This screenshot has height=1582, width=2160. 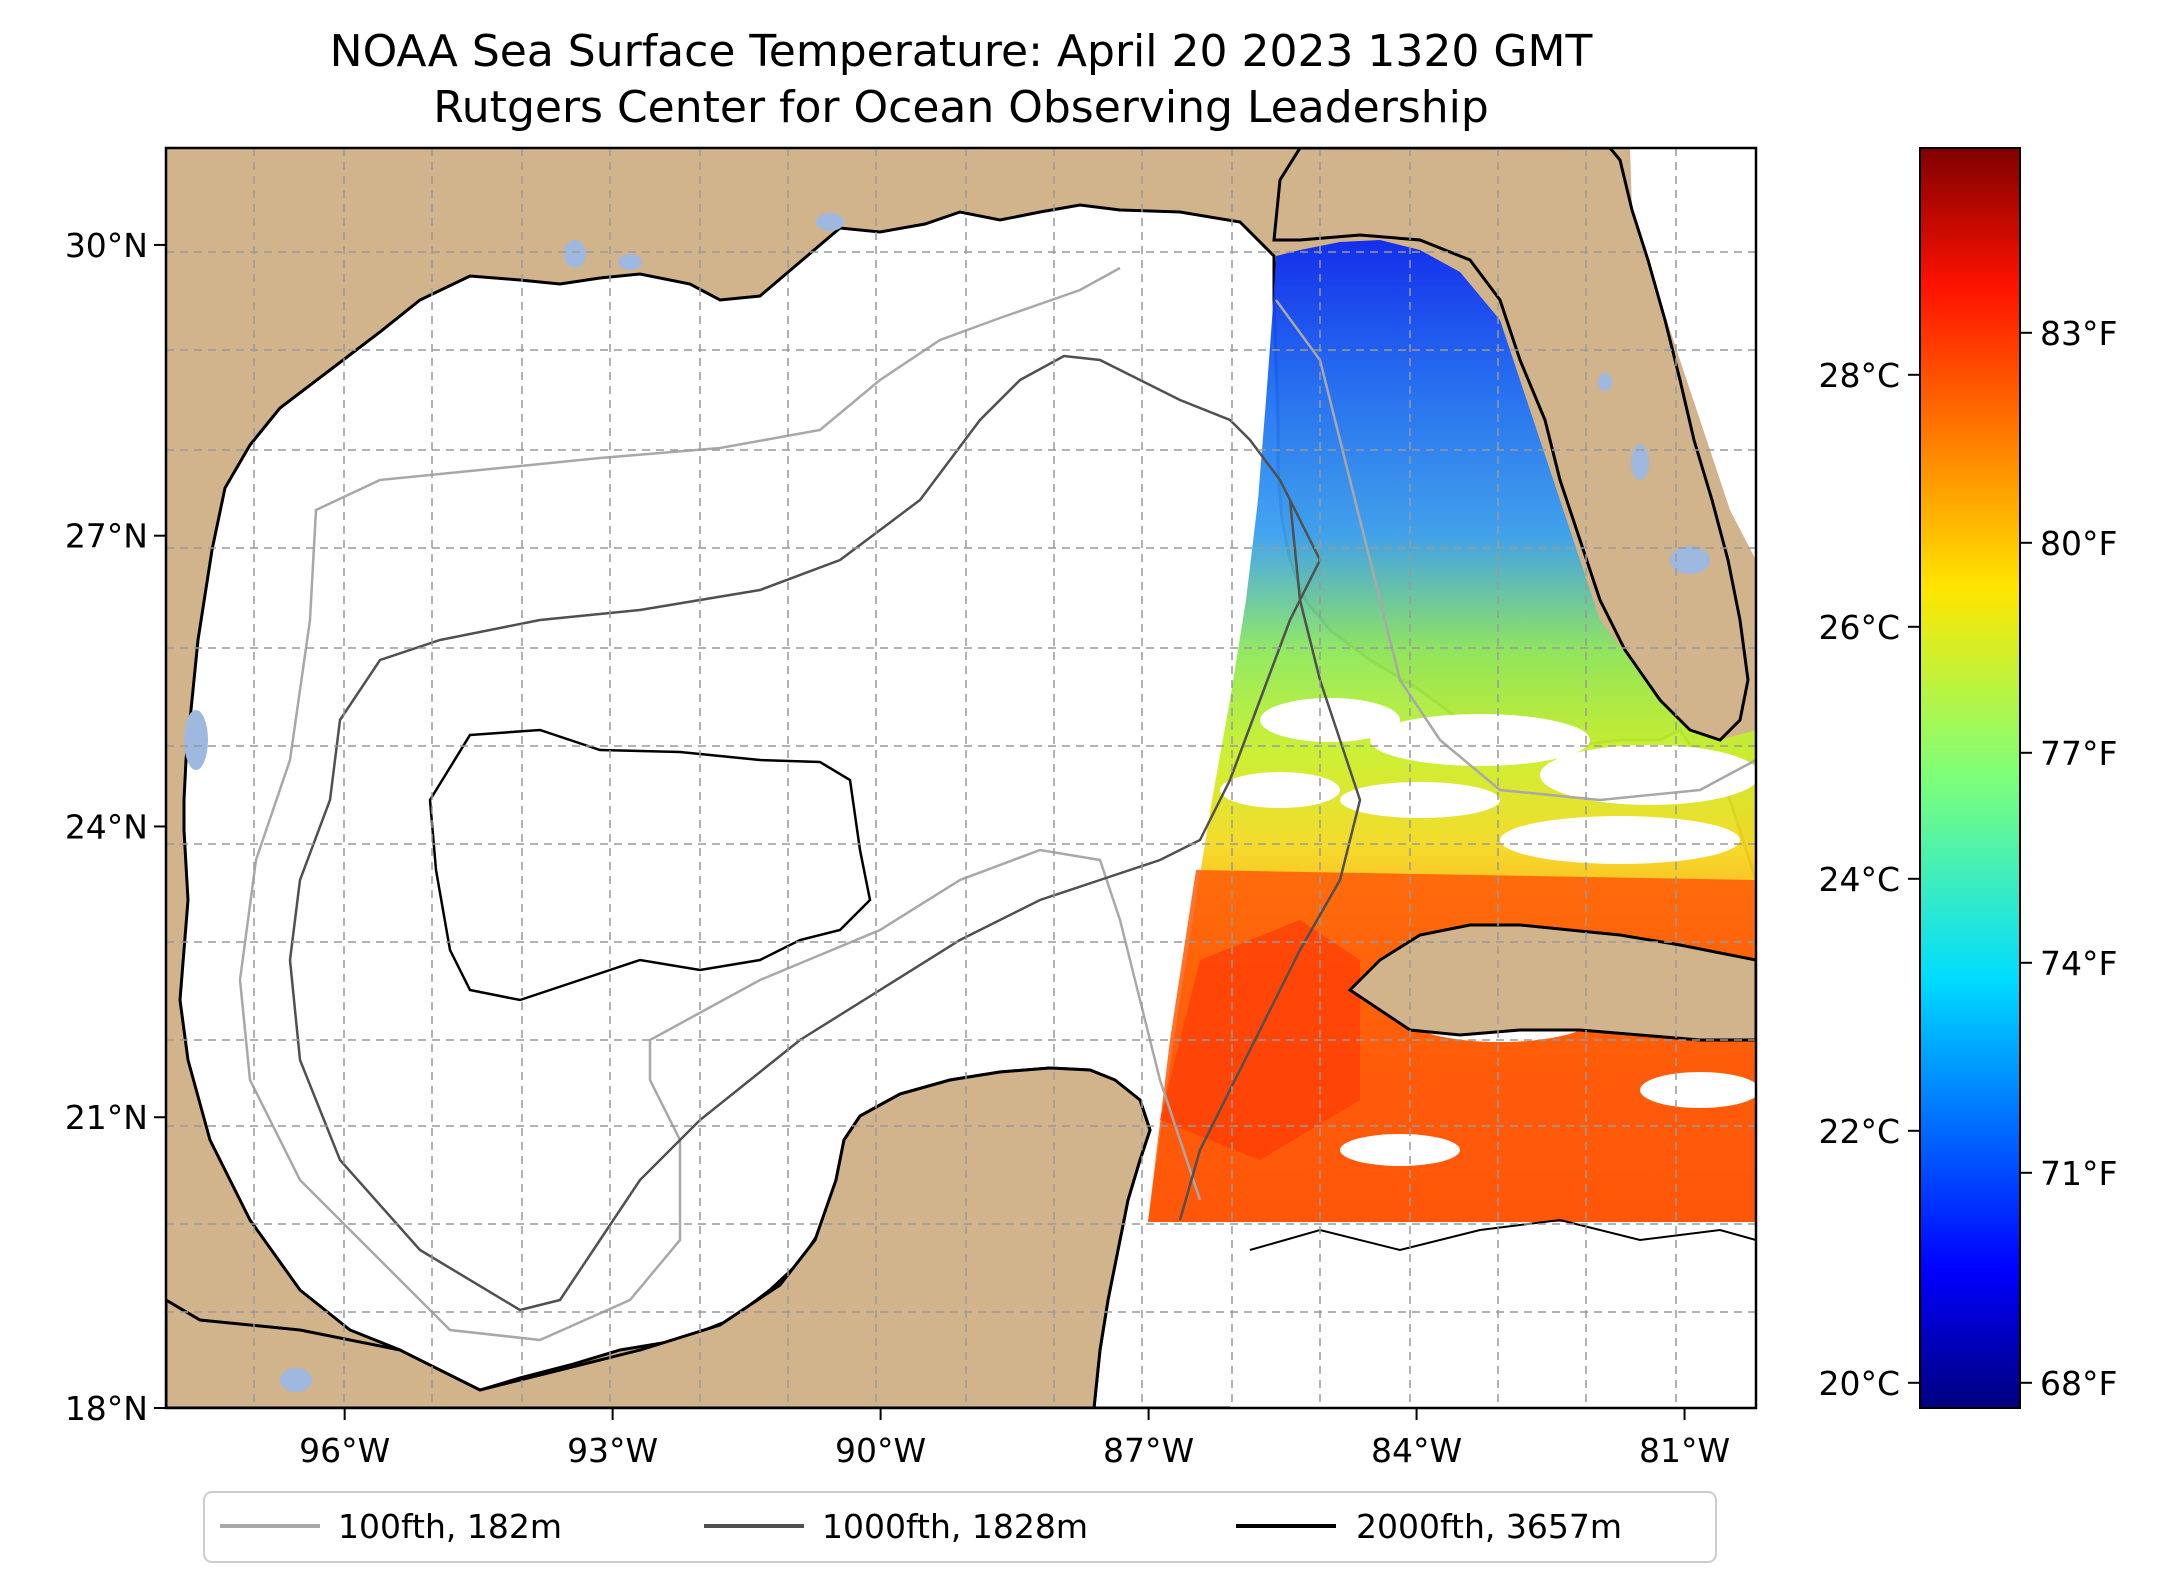 I want to click on legend-label-2000fth: 2000fth, 3657m, so click(x=1489, y=1526).